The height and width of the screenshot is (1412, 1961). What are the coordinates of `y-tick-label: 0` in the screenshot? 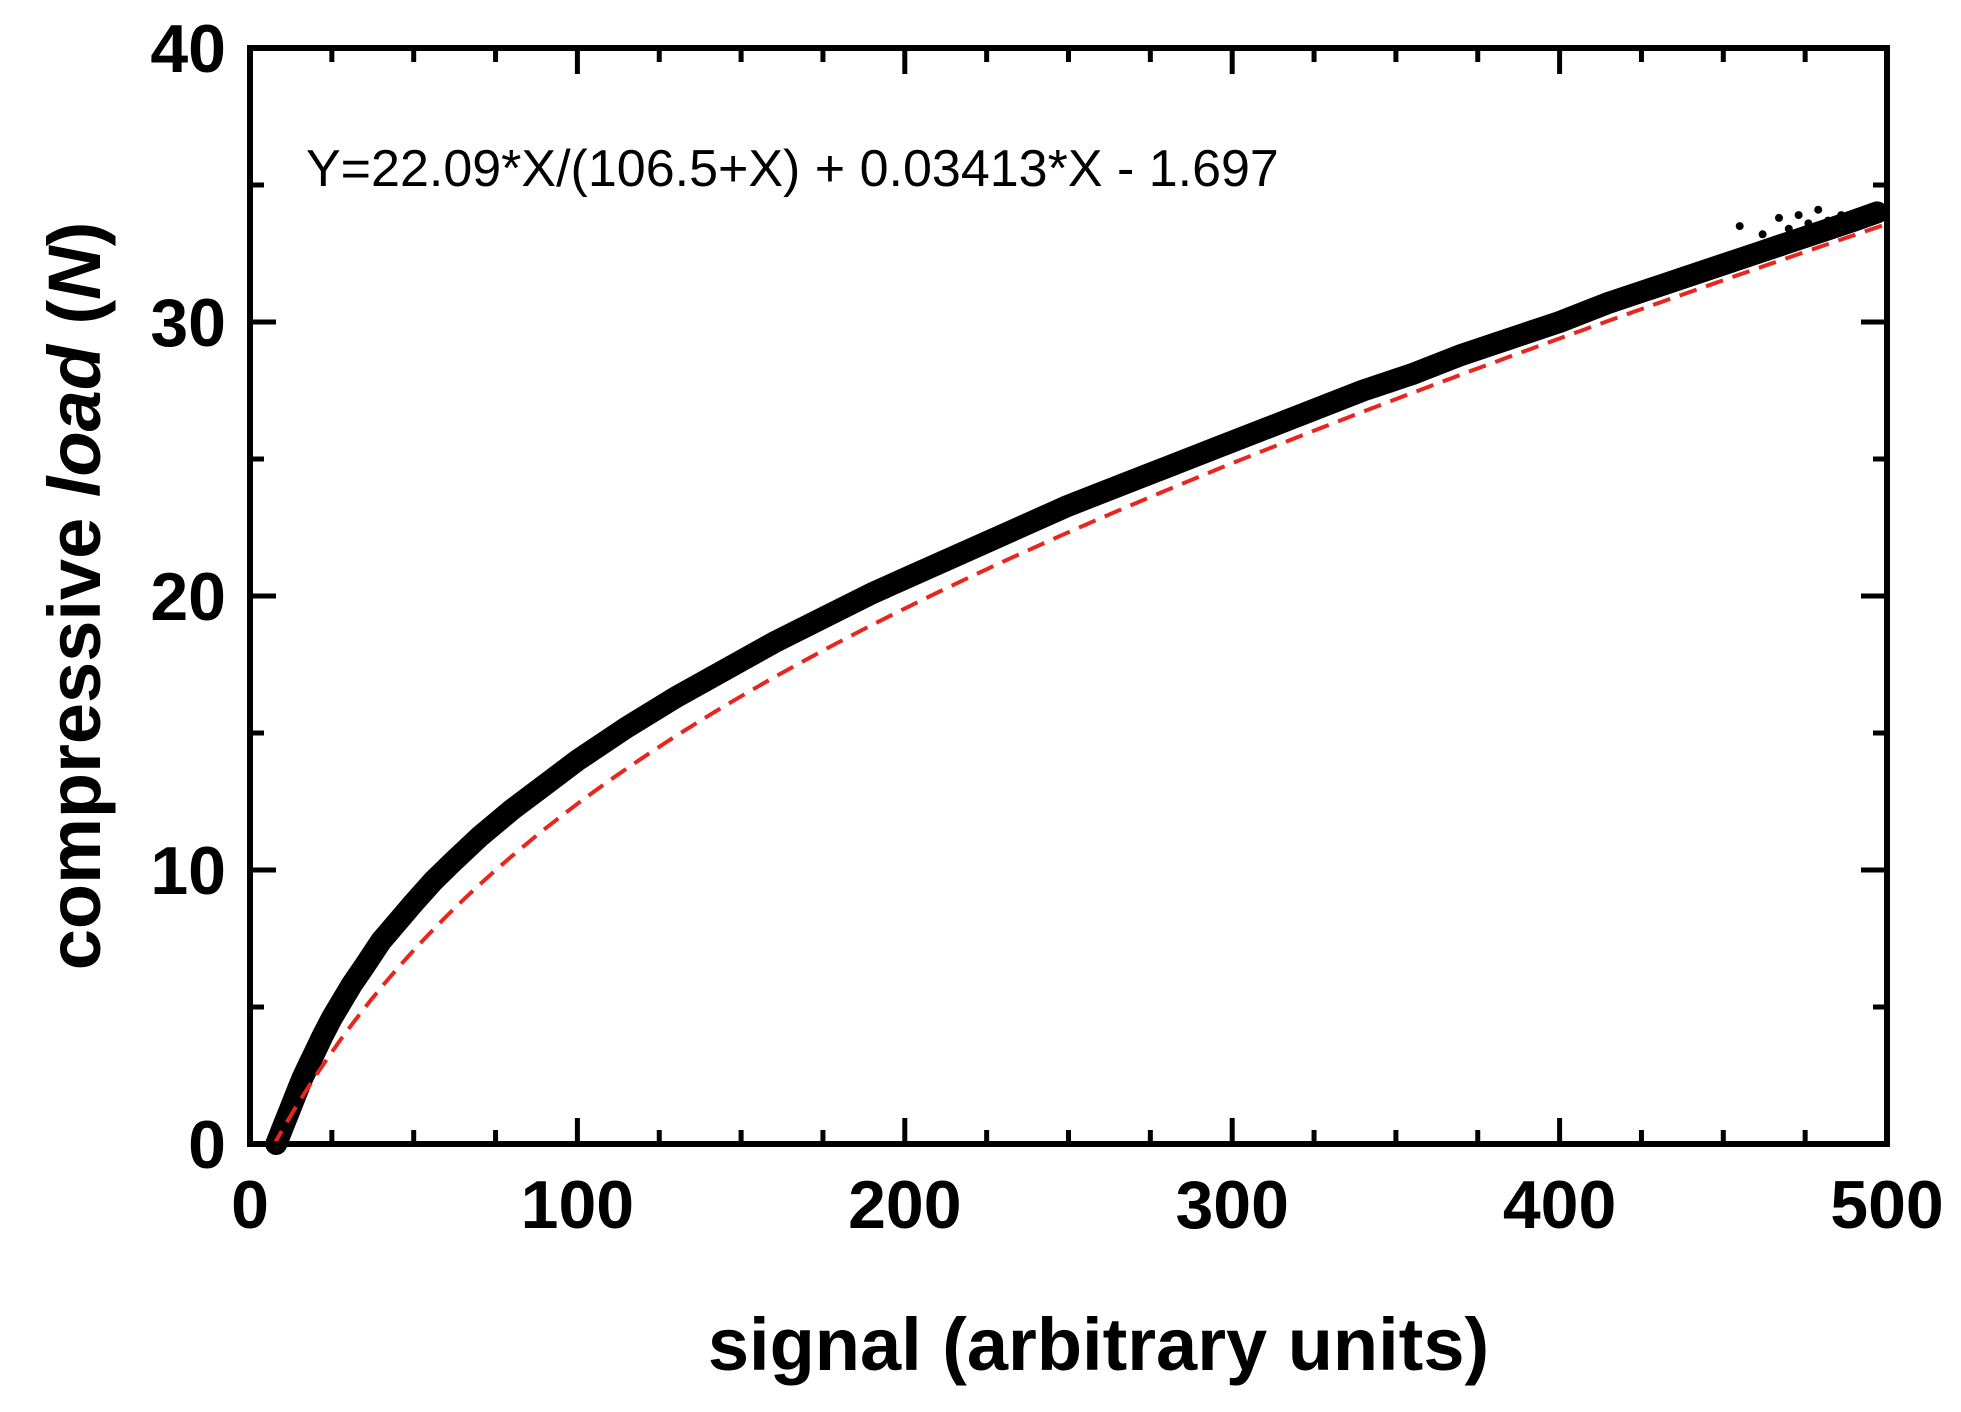 It's located at (207, 1145).